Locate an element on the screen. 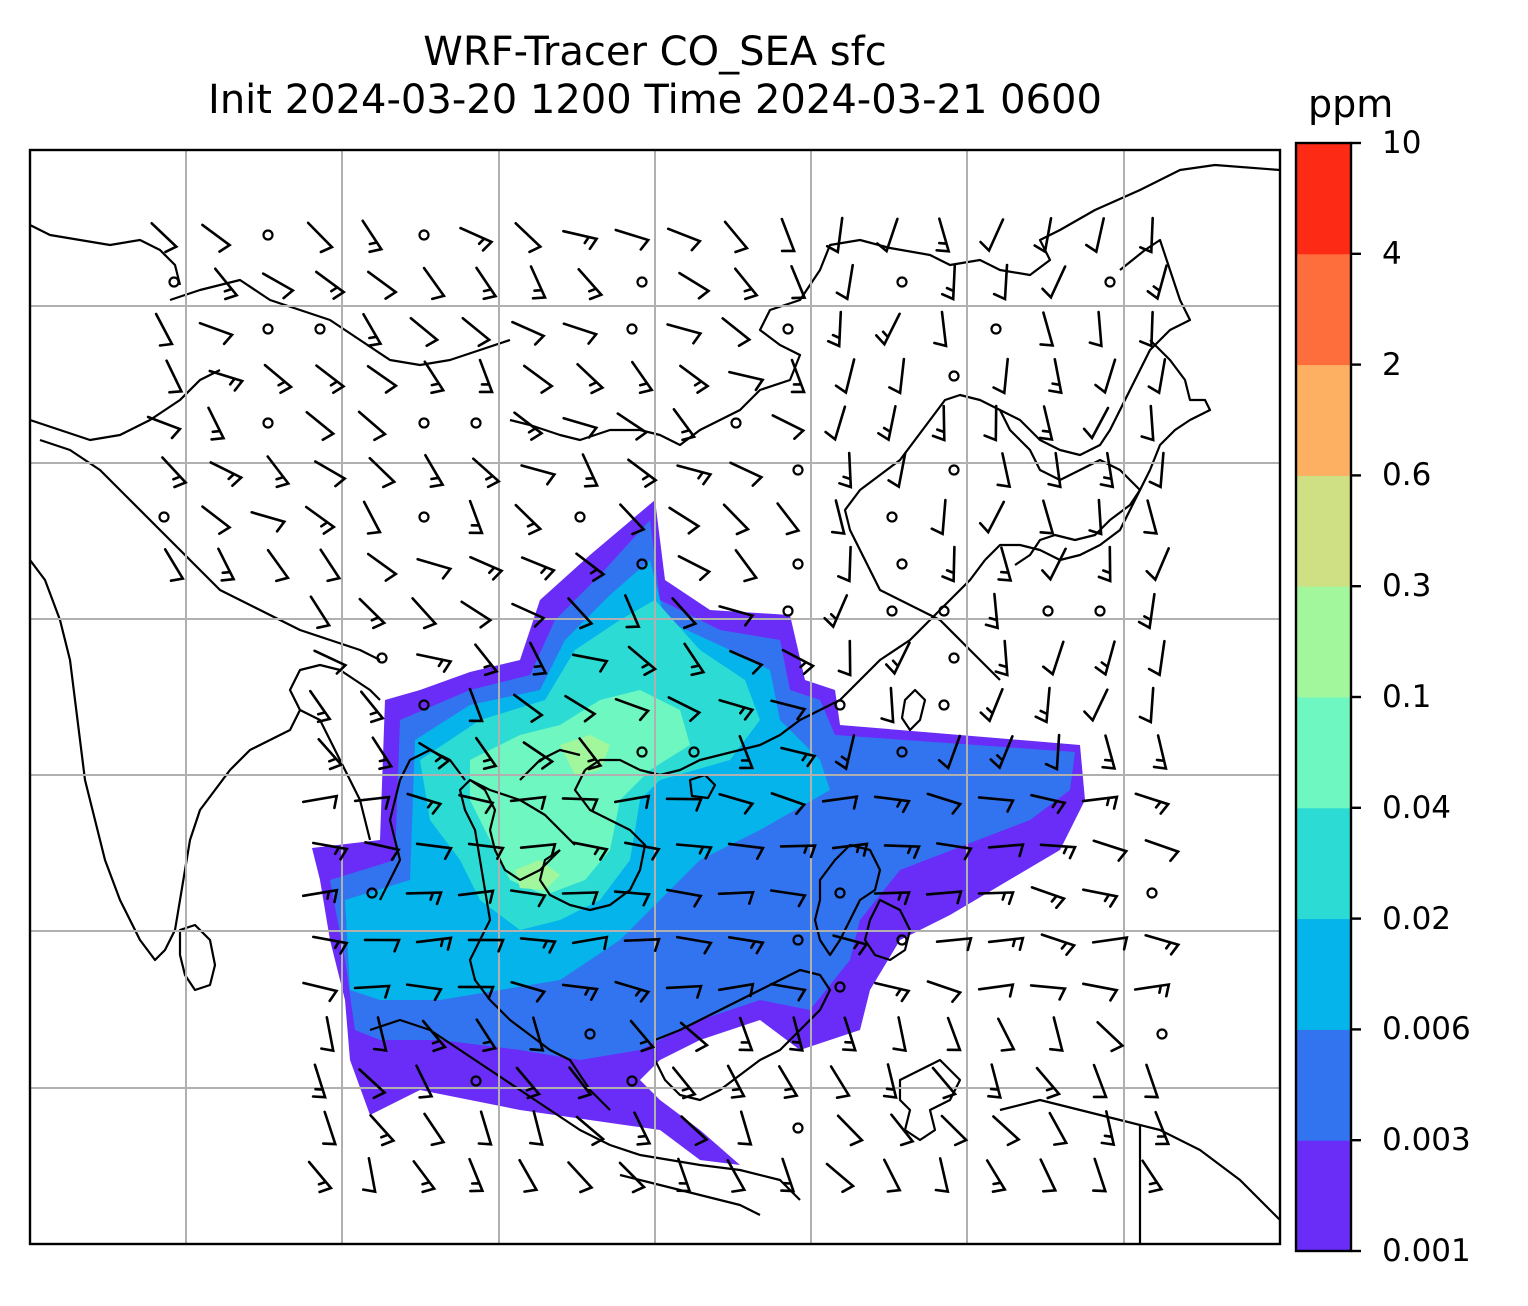 The width and height of the screenshot is (1528, 1306). colorbar-tick-label-8: 2 is located at coordinates (1392, 364).